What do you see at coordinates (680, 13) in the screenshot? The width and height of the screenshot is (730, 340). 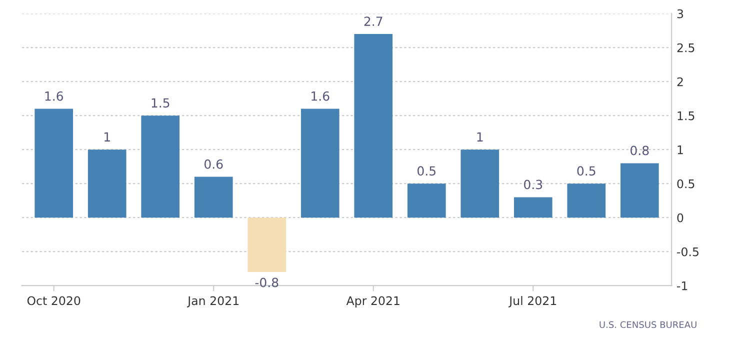 I see `y-tick-label: 3` at bounding box center [680, 13].